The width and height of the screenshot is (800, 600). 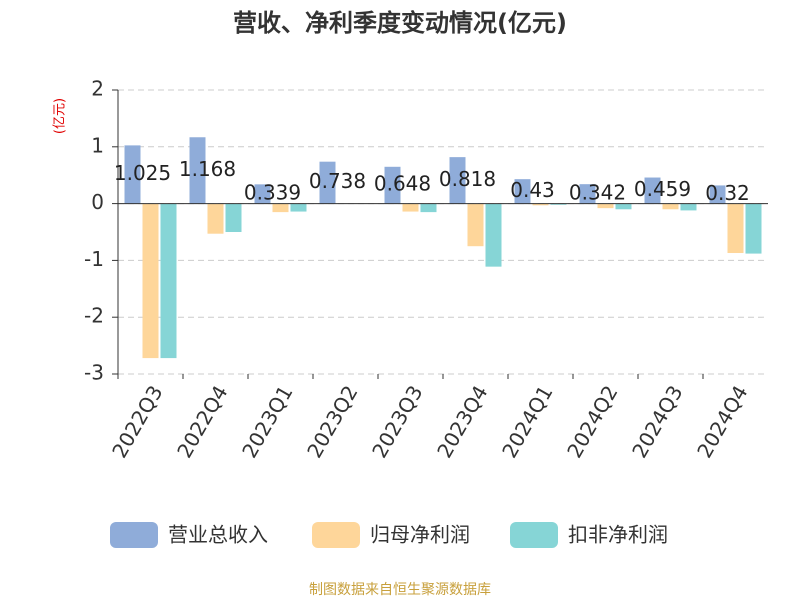 I want to click on y-tick-label: 2, so click(x=97, y=89).